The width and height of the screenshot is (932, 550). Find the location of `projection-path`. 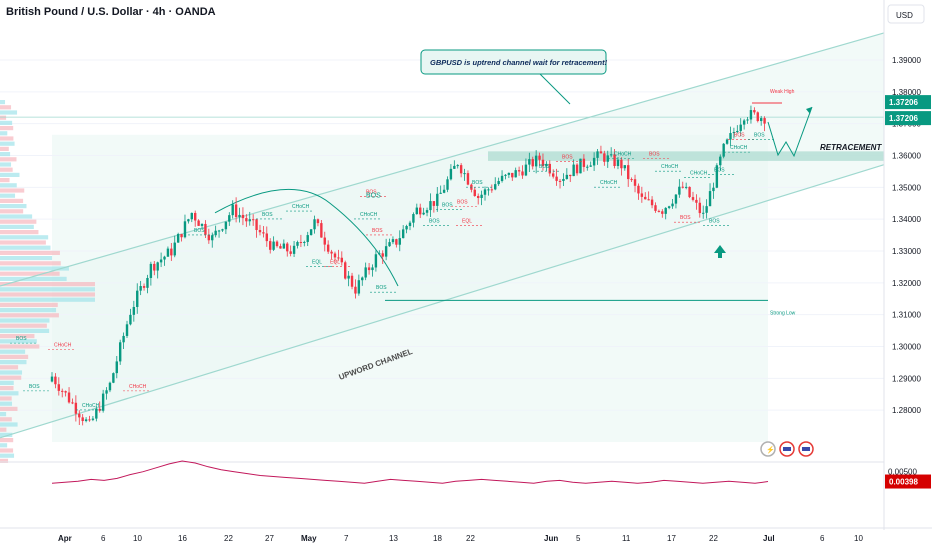

projection-path is located at coordinates (790, 132).